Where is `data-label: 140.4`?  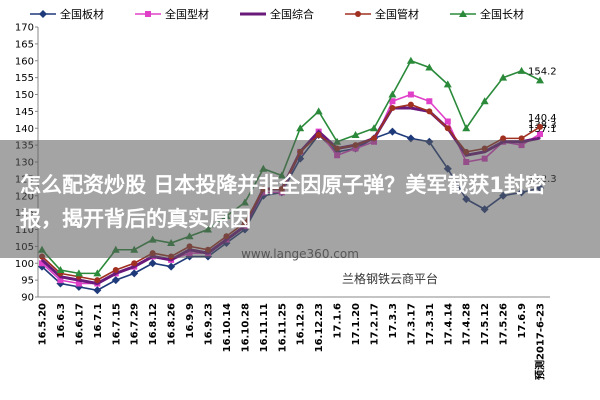
data-label: 140.4 is located at coordinates (542, 118).